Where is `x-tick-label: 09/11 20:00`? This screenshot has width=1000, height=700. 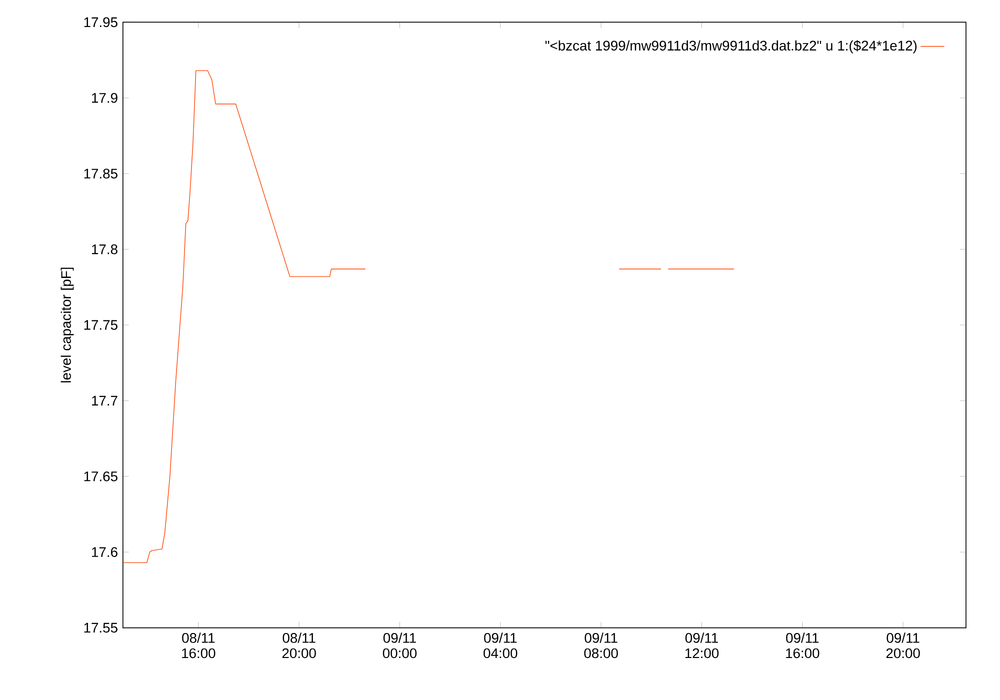
x-tick-label: 09/11 20:00 is located at coordinates (903, 645).